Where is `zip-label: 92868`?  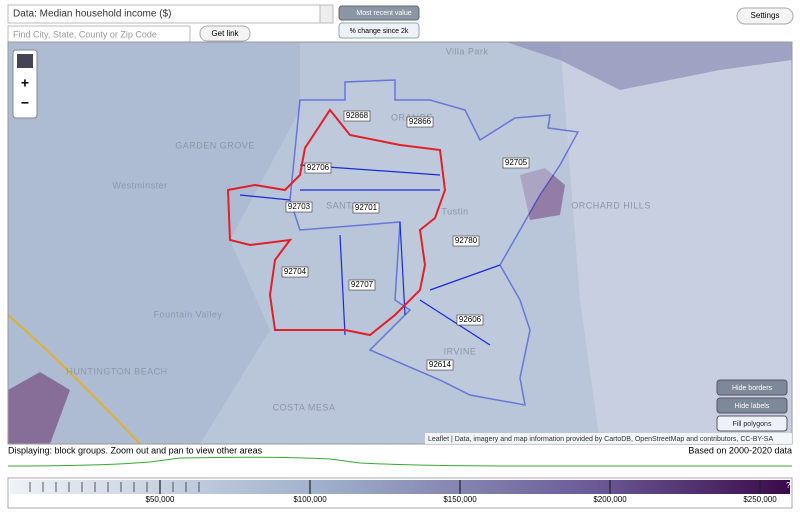
zip-label: 92868 is located at coordinates (357, 115).